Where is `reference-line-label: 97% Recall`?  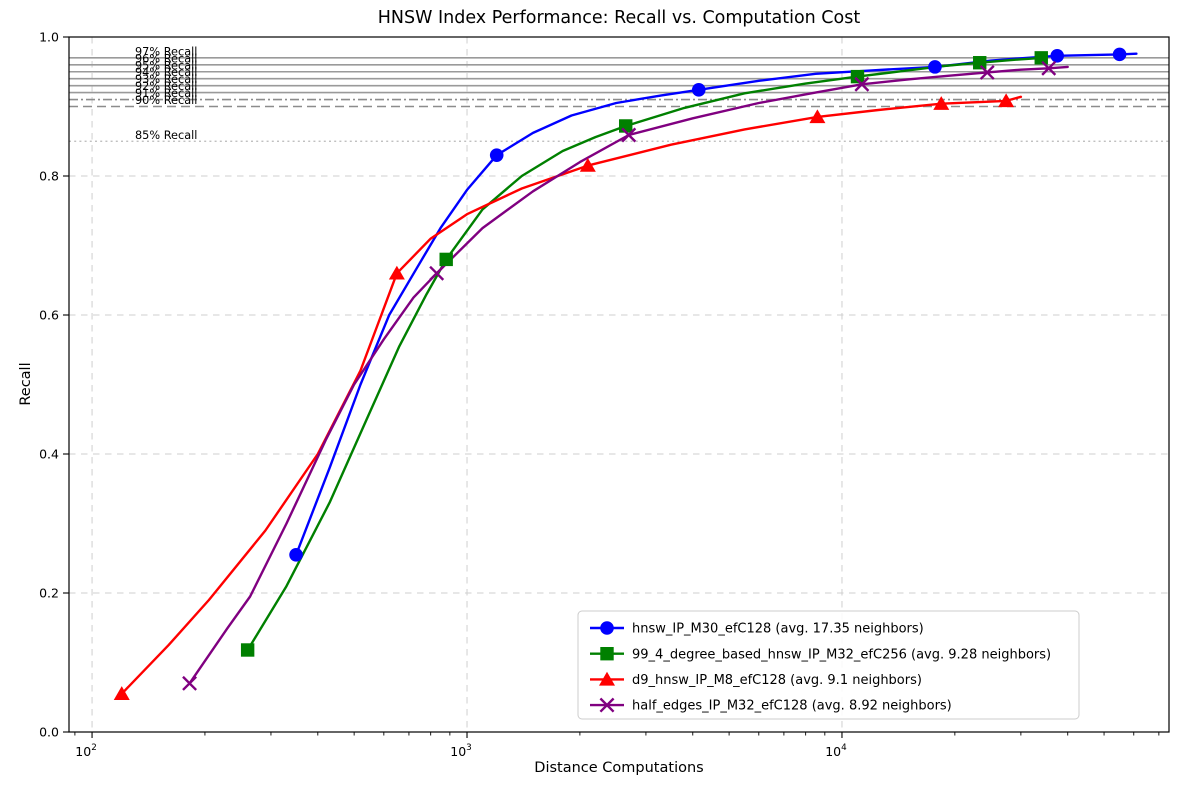
reference-line-label: 97% Recall is located at coordinates (166, 51).